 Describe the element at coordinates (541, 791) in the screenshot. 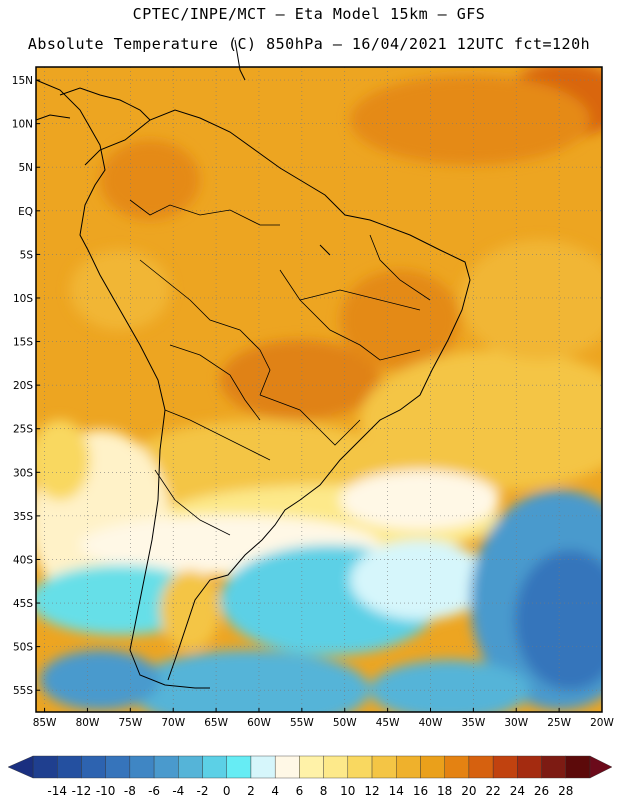

I see `colorbar-label: 26` at that location.